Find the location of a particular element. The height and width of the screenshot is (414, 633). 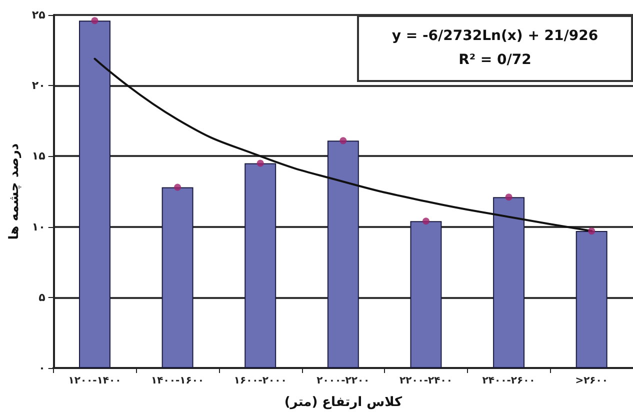

y-tick-label: ۱۰ is located at coordinates (39, 227).